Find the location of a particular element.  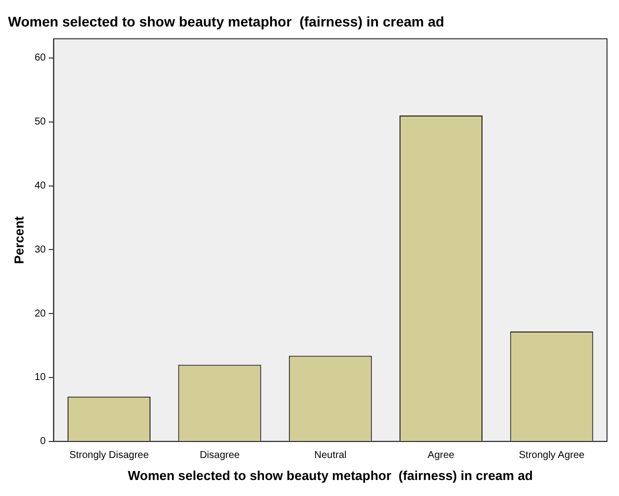

chart-title: Women selected to show beauty metaphor (fairness) in cream ad is located at coordinates (226, 21).